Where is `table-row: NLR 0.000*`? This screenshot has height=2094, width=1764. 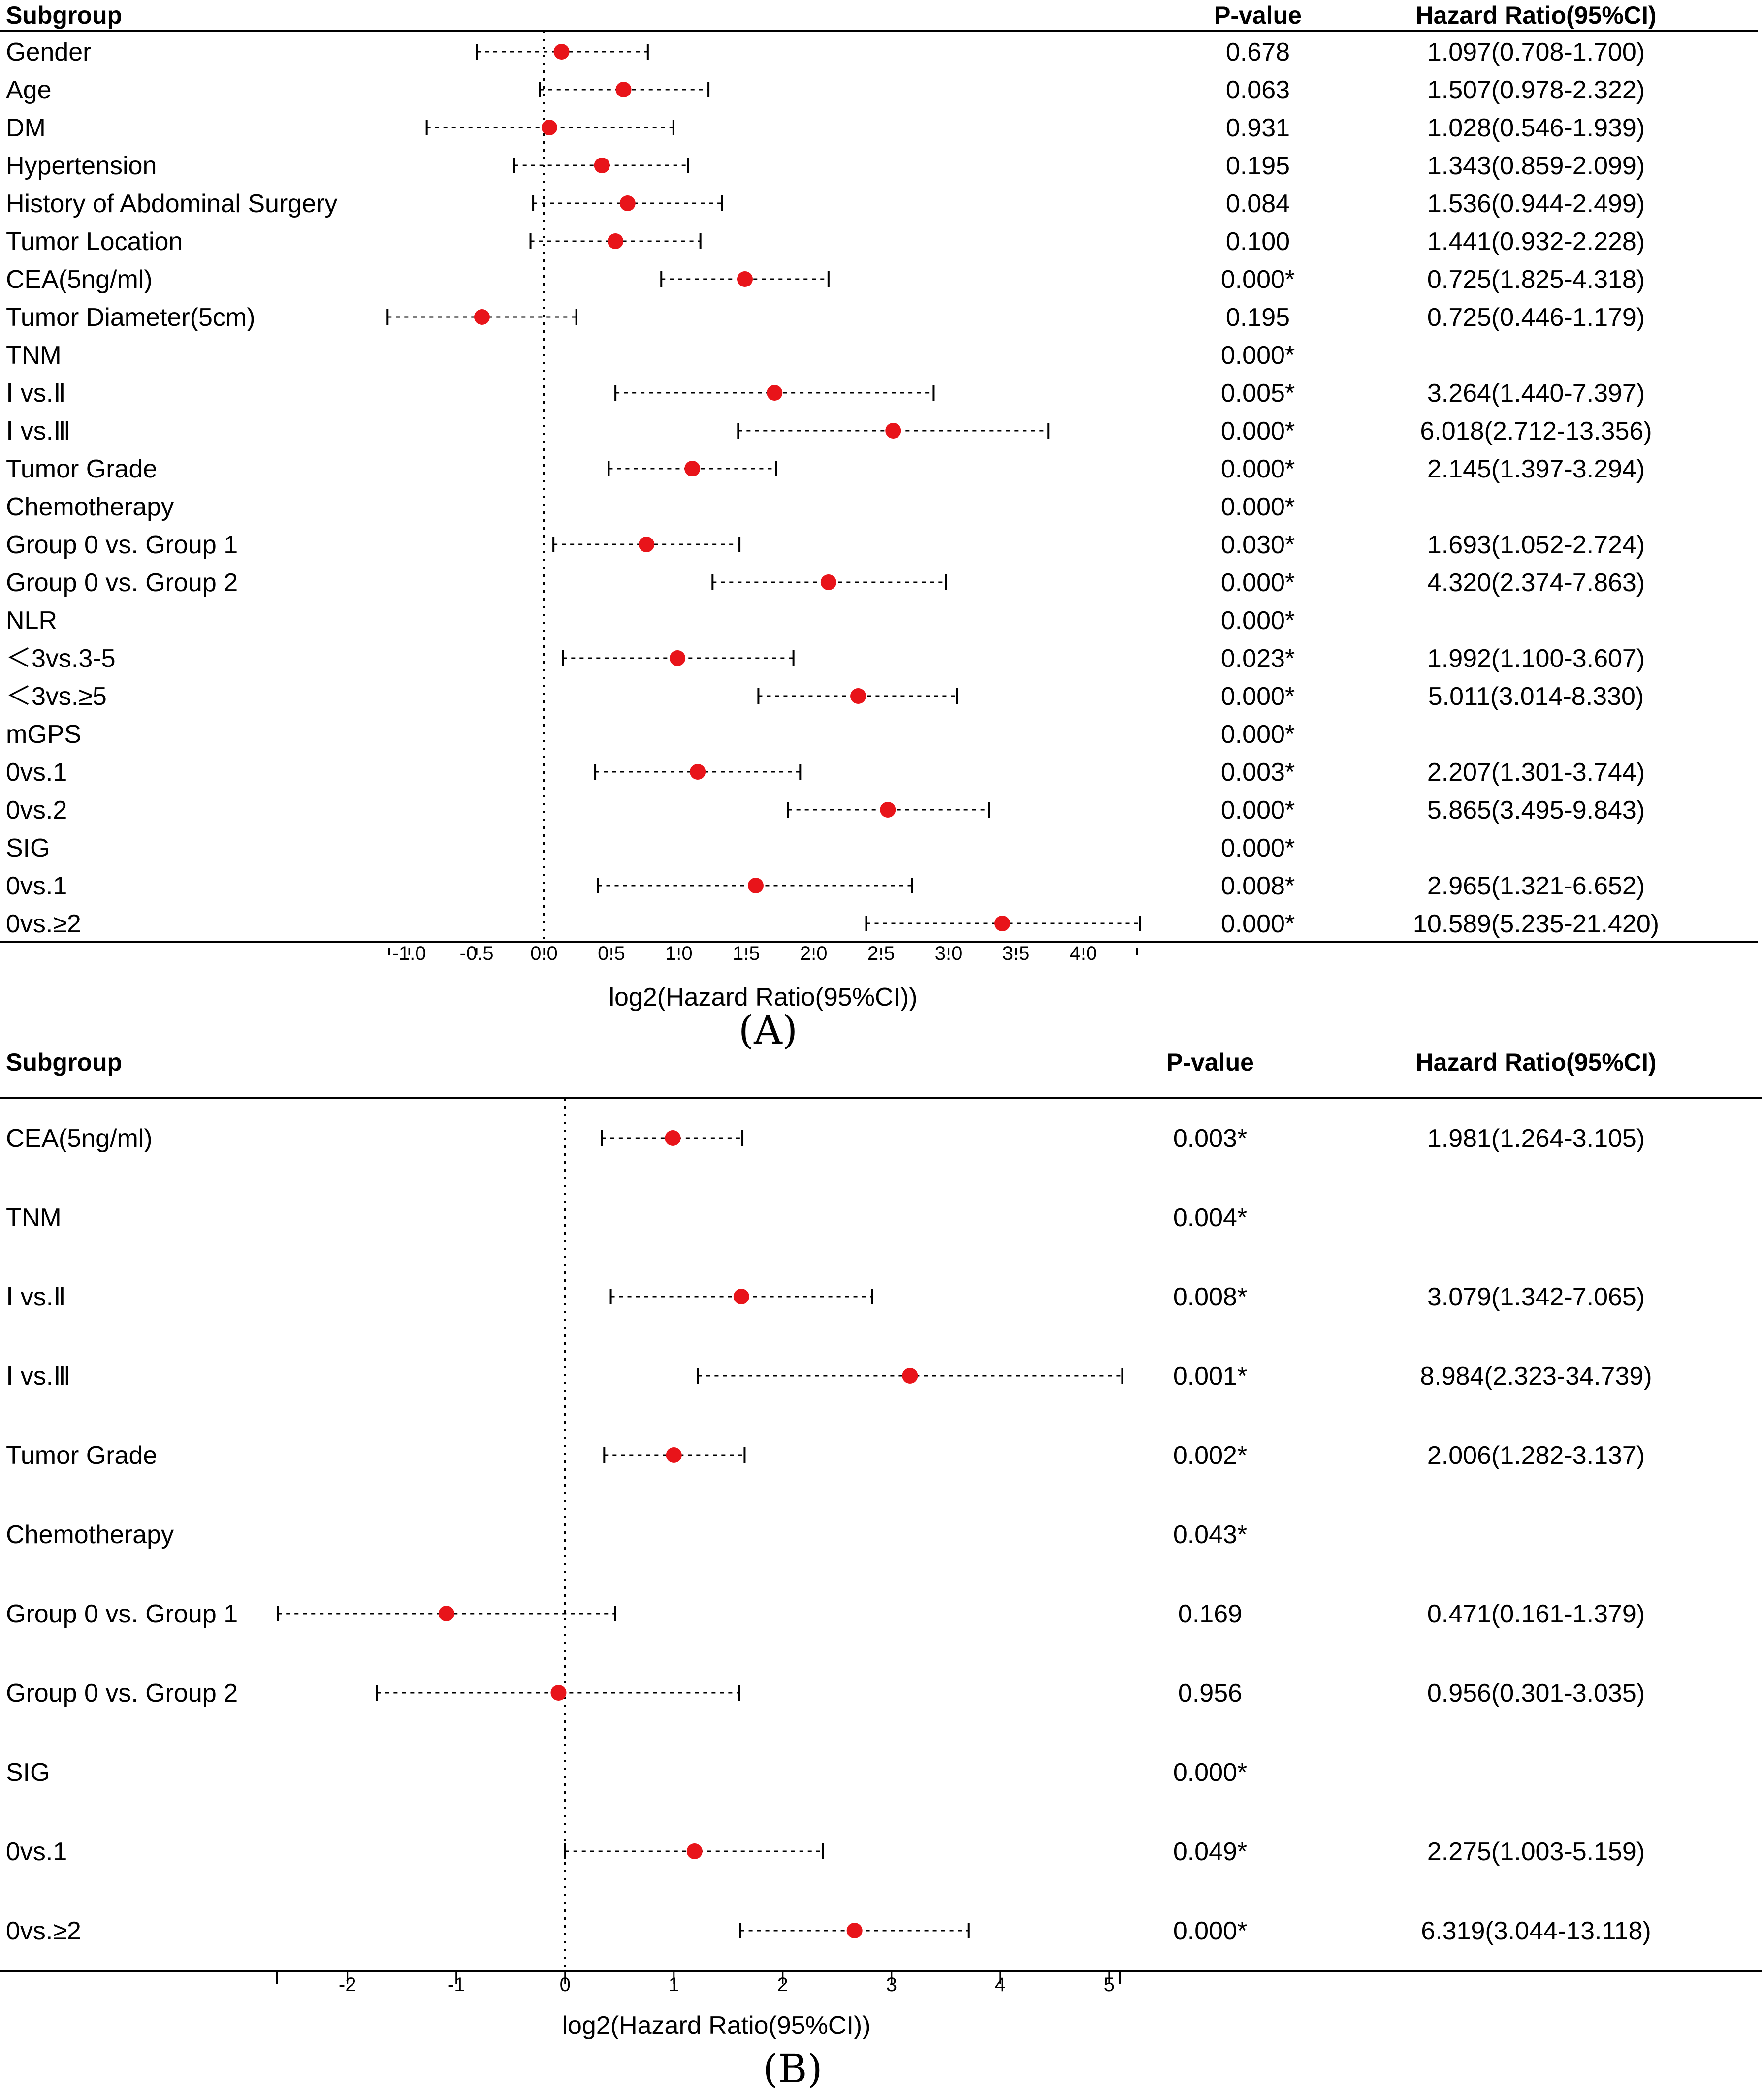 table-row: NLR 0.000* is located at coordinates (650, 620).